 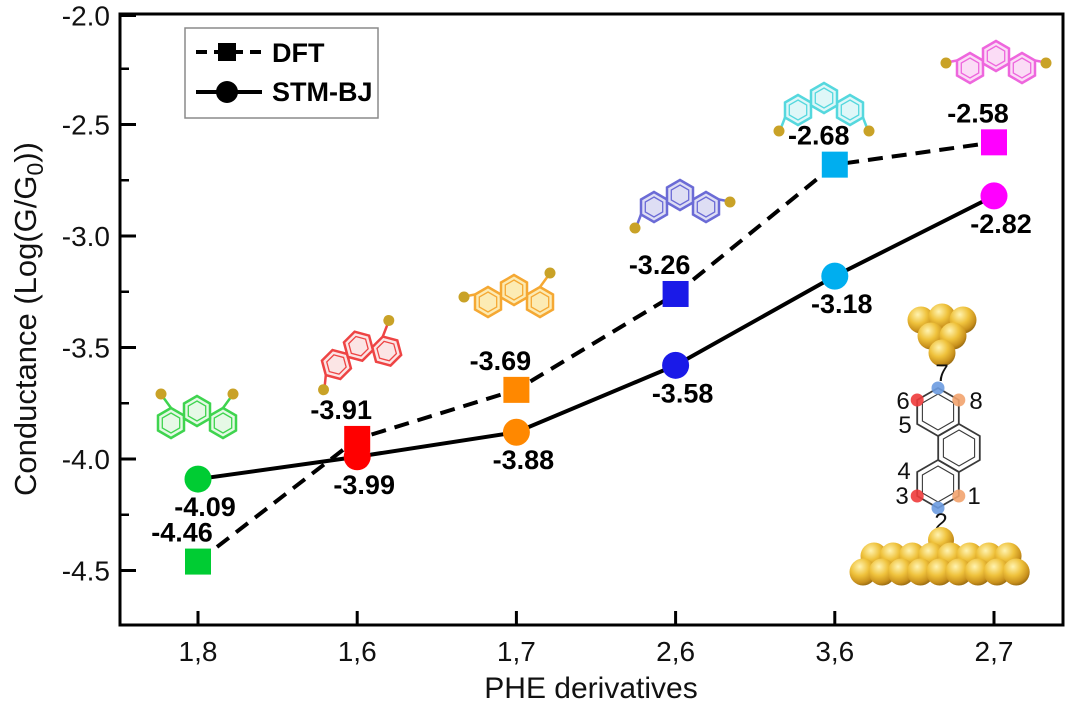 I want to click on stm-bj-value-label: -4.09, so click(x=205, y=507).